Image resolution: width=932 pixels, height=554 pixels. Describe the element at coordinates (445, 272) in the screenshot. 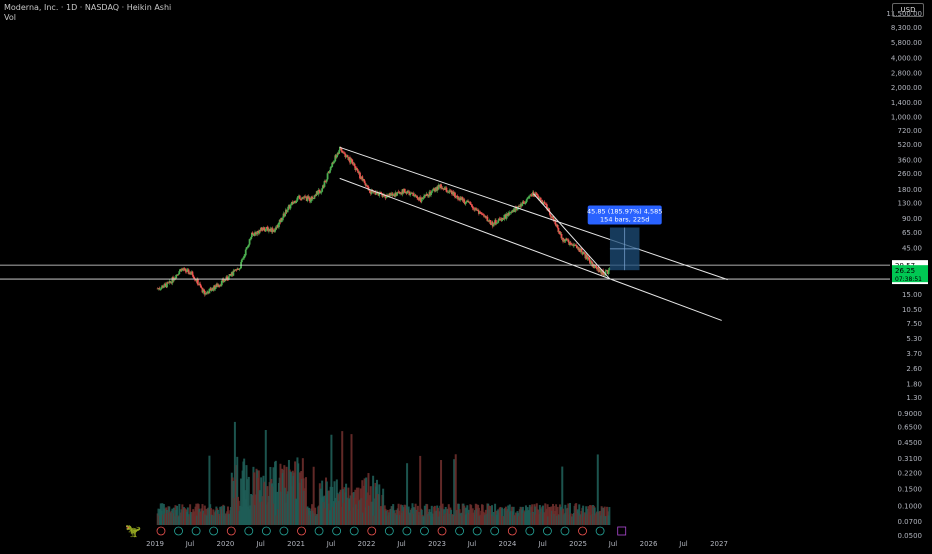

I see `horizontal-lines` at that location.